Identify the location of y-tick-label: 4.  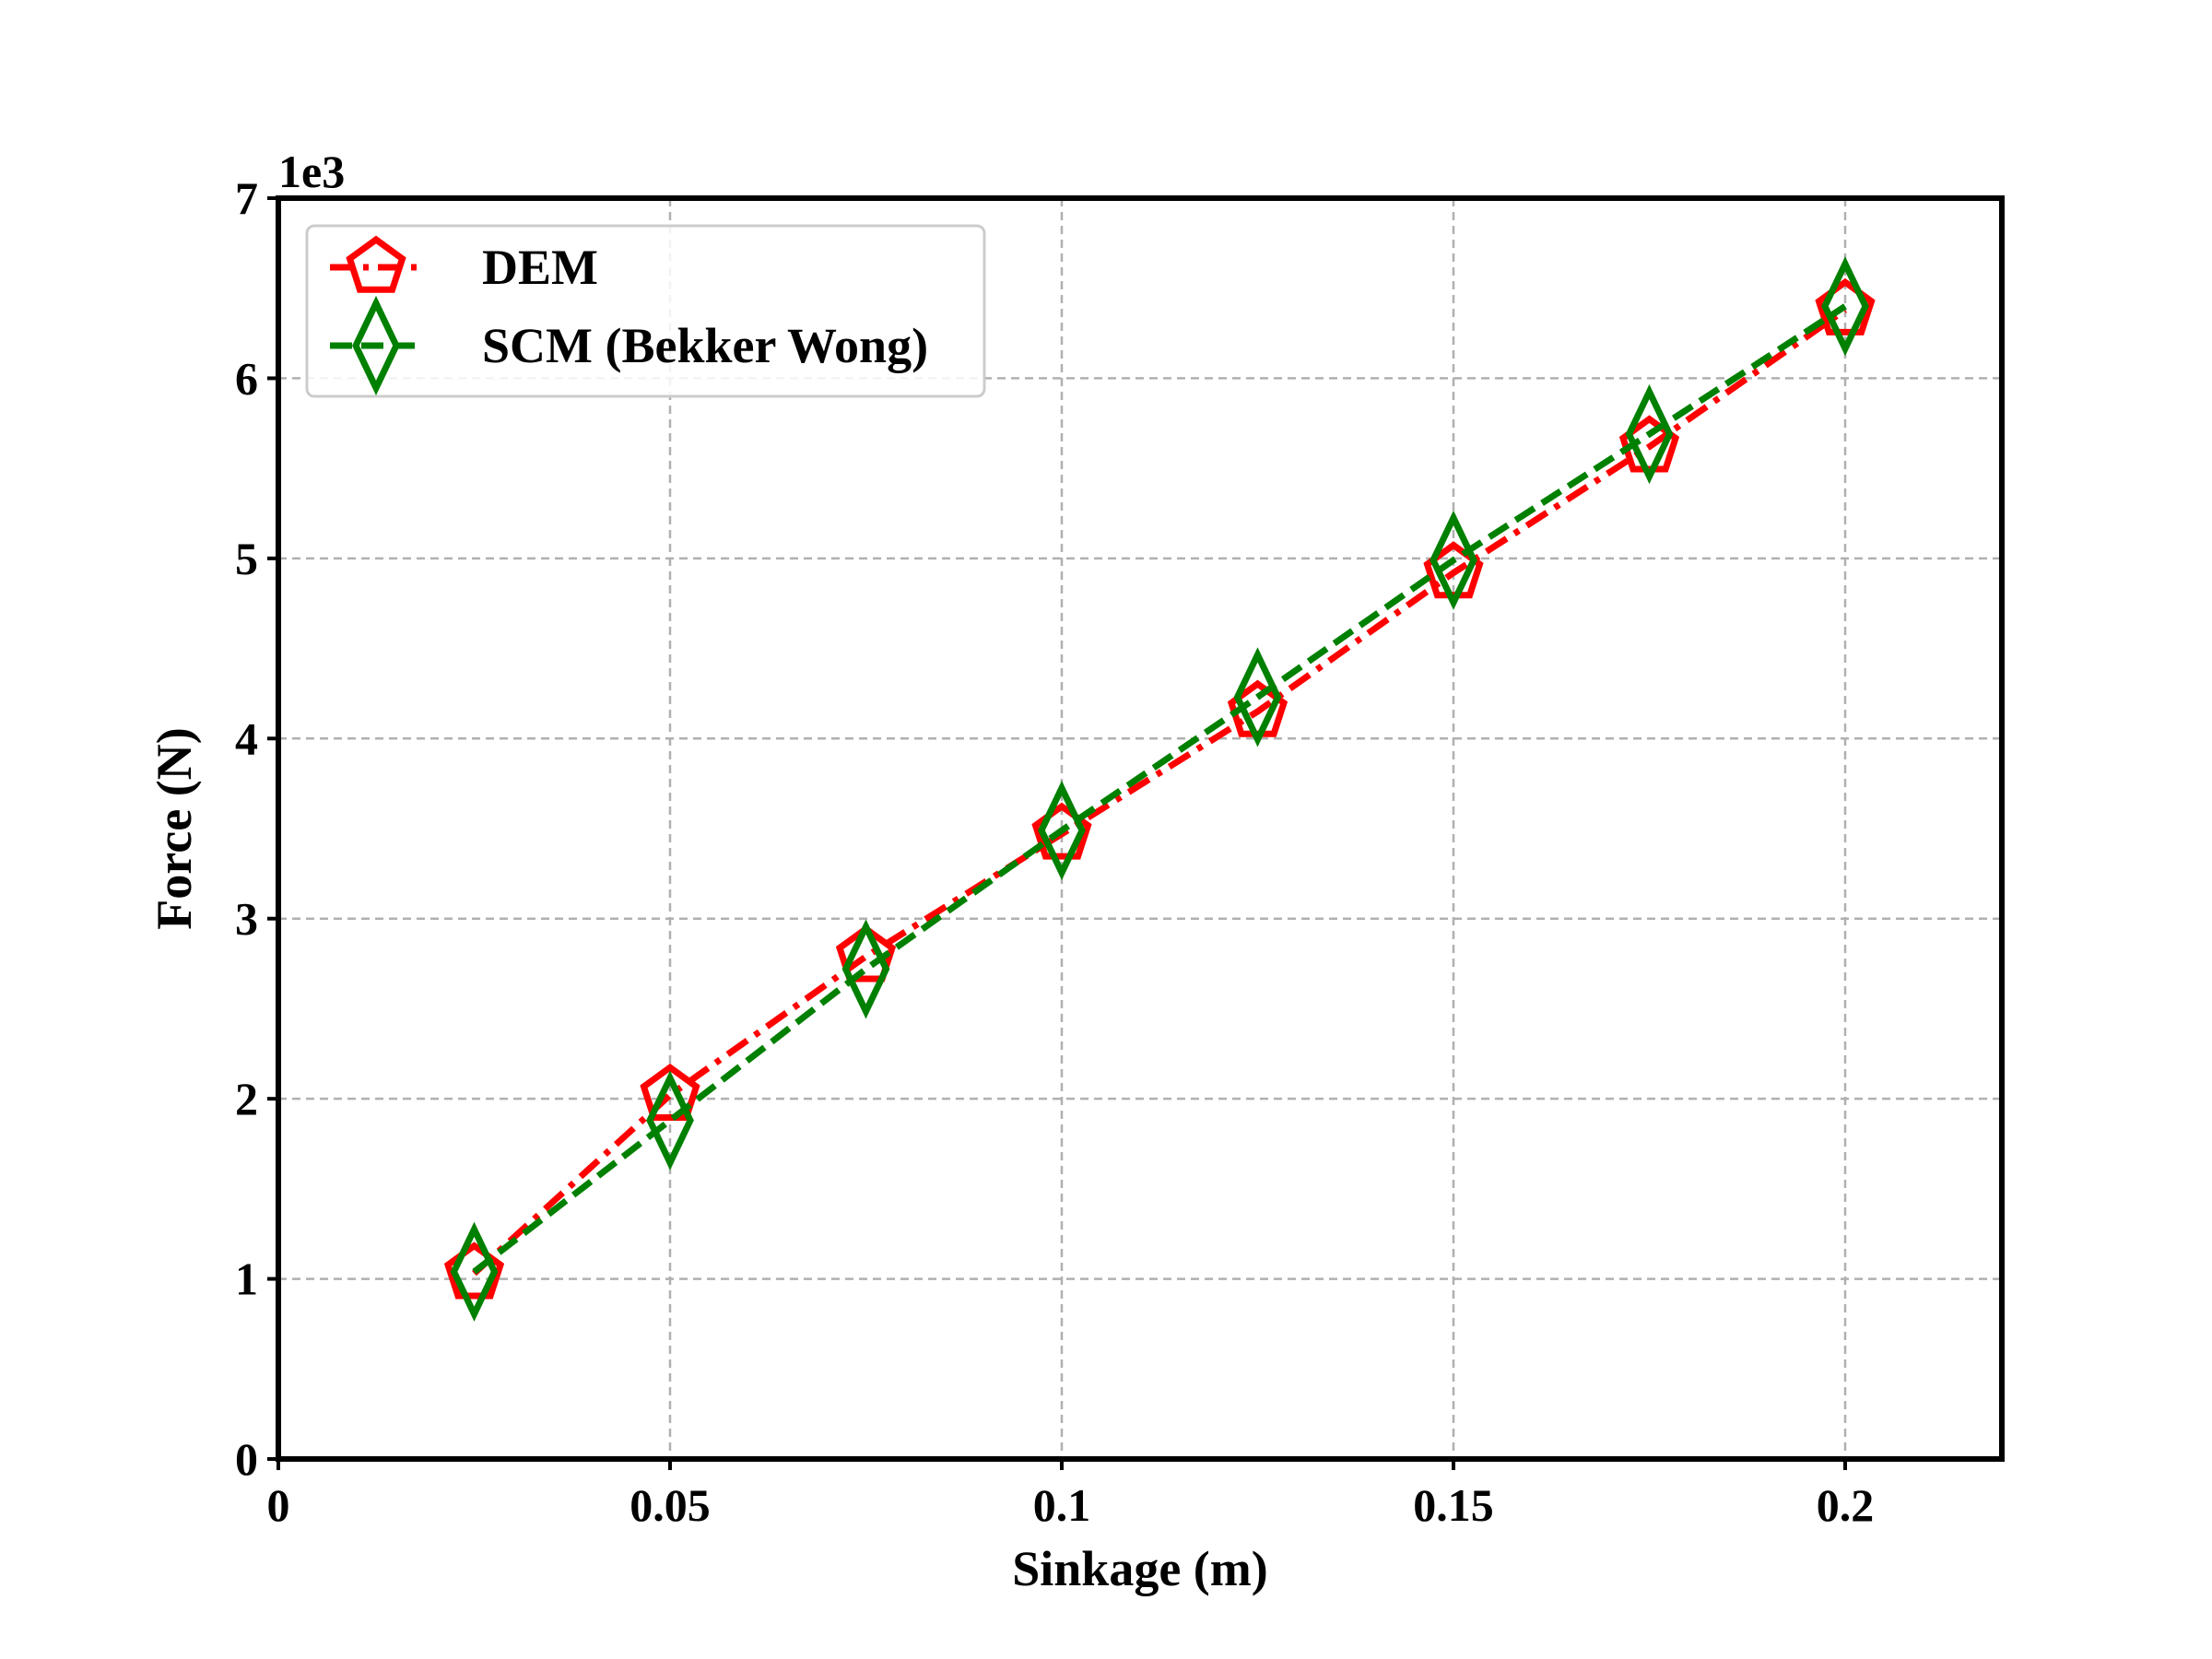
(246, 738).